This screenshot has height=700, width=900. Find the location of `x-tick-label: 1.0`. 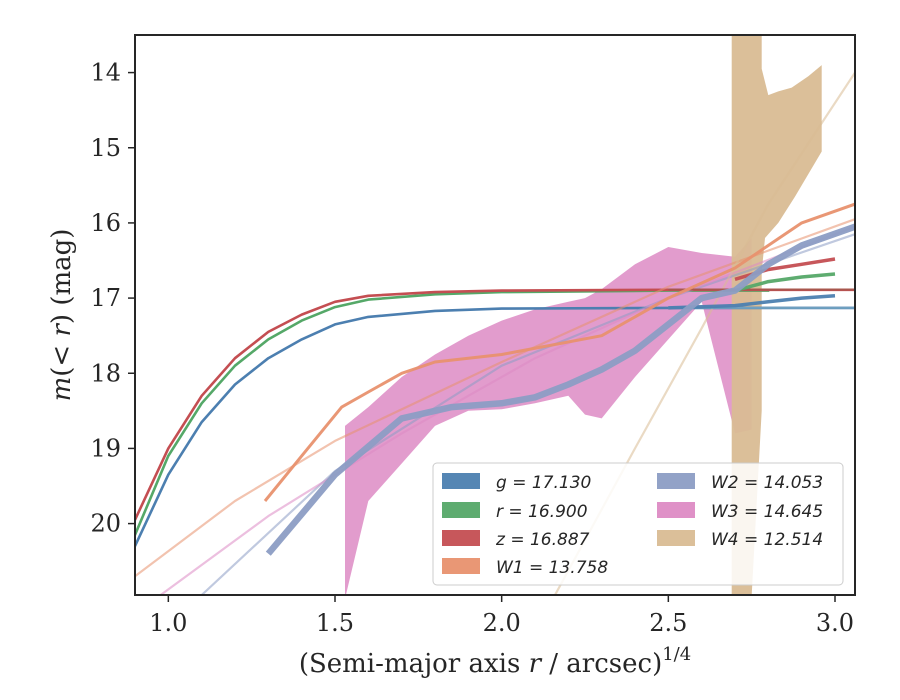

x-tick-label: 1.0 is located at coordinates (168, 623).